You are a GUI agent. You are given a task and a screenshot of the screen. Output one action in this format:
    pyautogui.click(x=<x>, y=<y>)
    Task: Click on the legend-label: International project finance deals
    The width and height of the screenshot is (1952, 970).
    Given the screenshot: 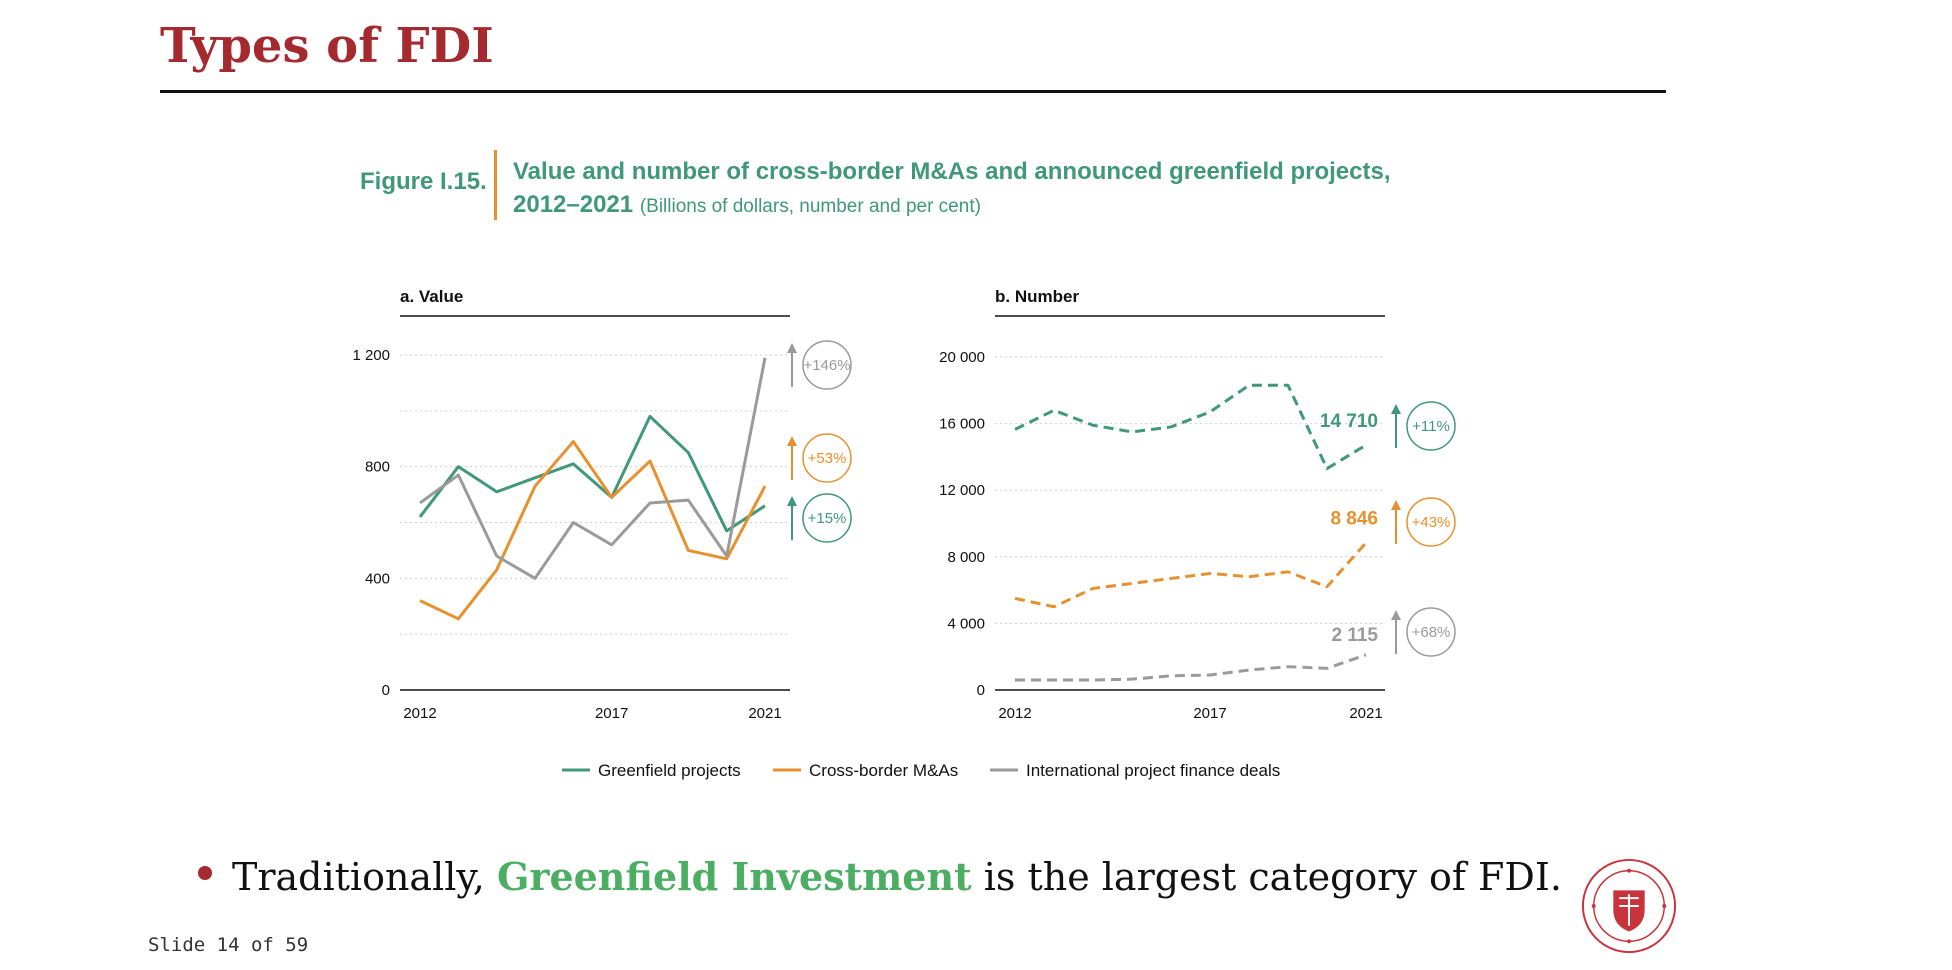 What is the action you would take?
    pyautogui.click(x=1153, y=770)
    